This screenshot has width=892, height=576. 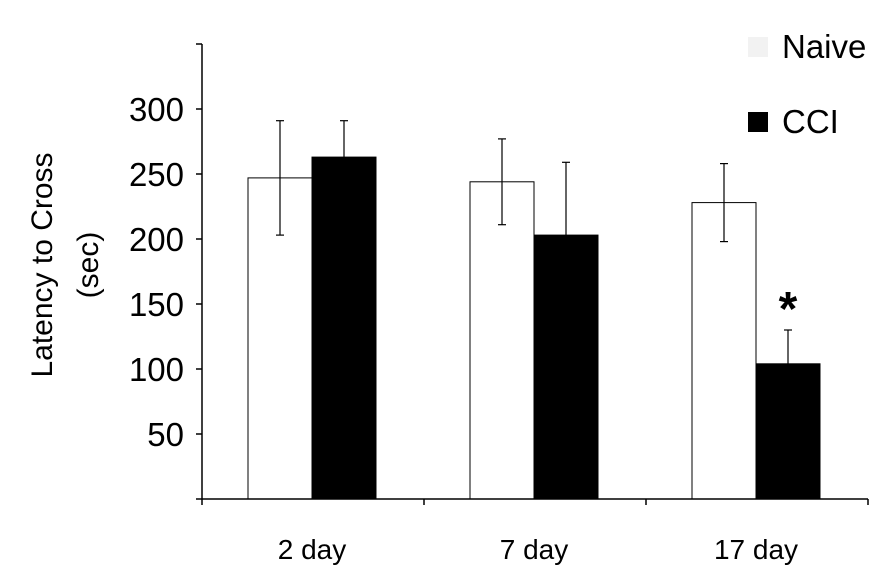 What do you see at coordinates (156, 239) in the screenshot?
I see `y-tick-label-200: 200` at bounding box center [156, 239].